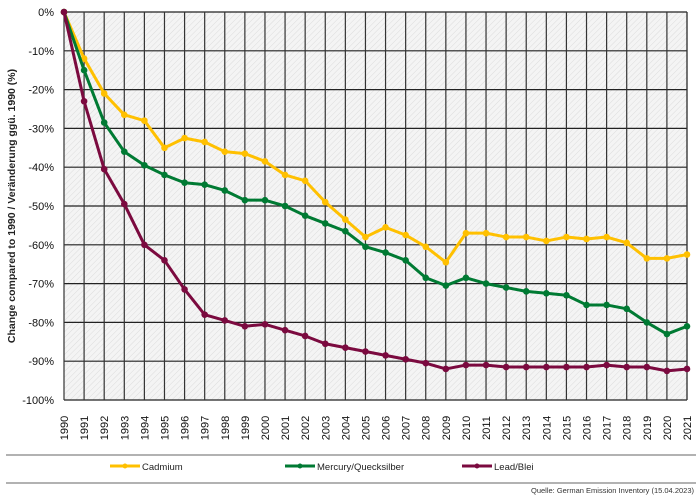 The height and width of the screenshot is (496, 700). I want to click on y-tick-label: -70%, so click(41, 285).